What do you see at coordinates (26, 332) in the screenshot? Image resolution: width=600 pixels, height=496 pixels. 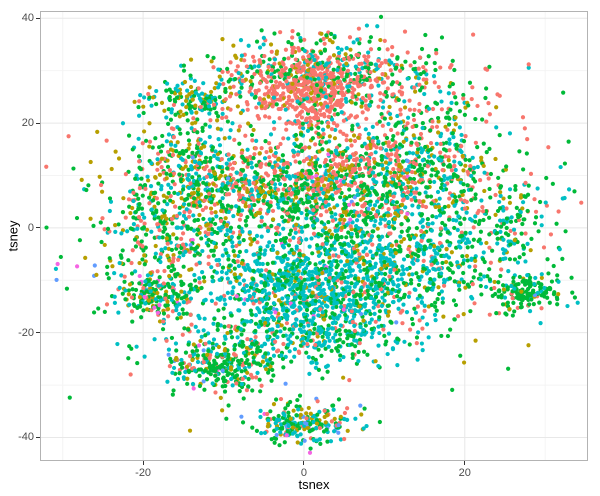 I see `y-tick-label: -20` at bounding box center [26, 332].